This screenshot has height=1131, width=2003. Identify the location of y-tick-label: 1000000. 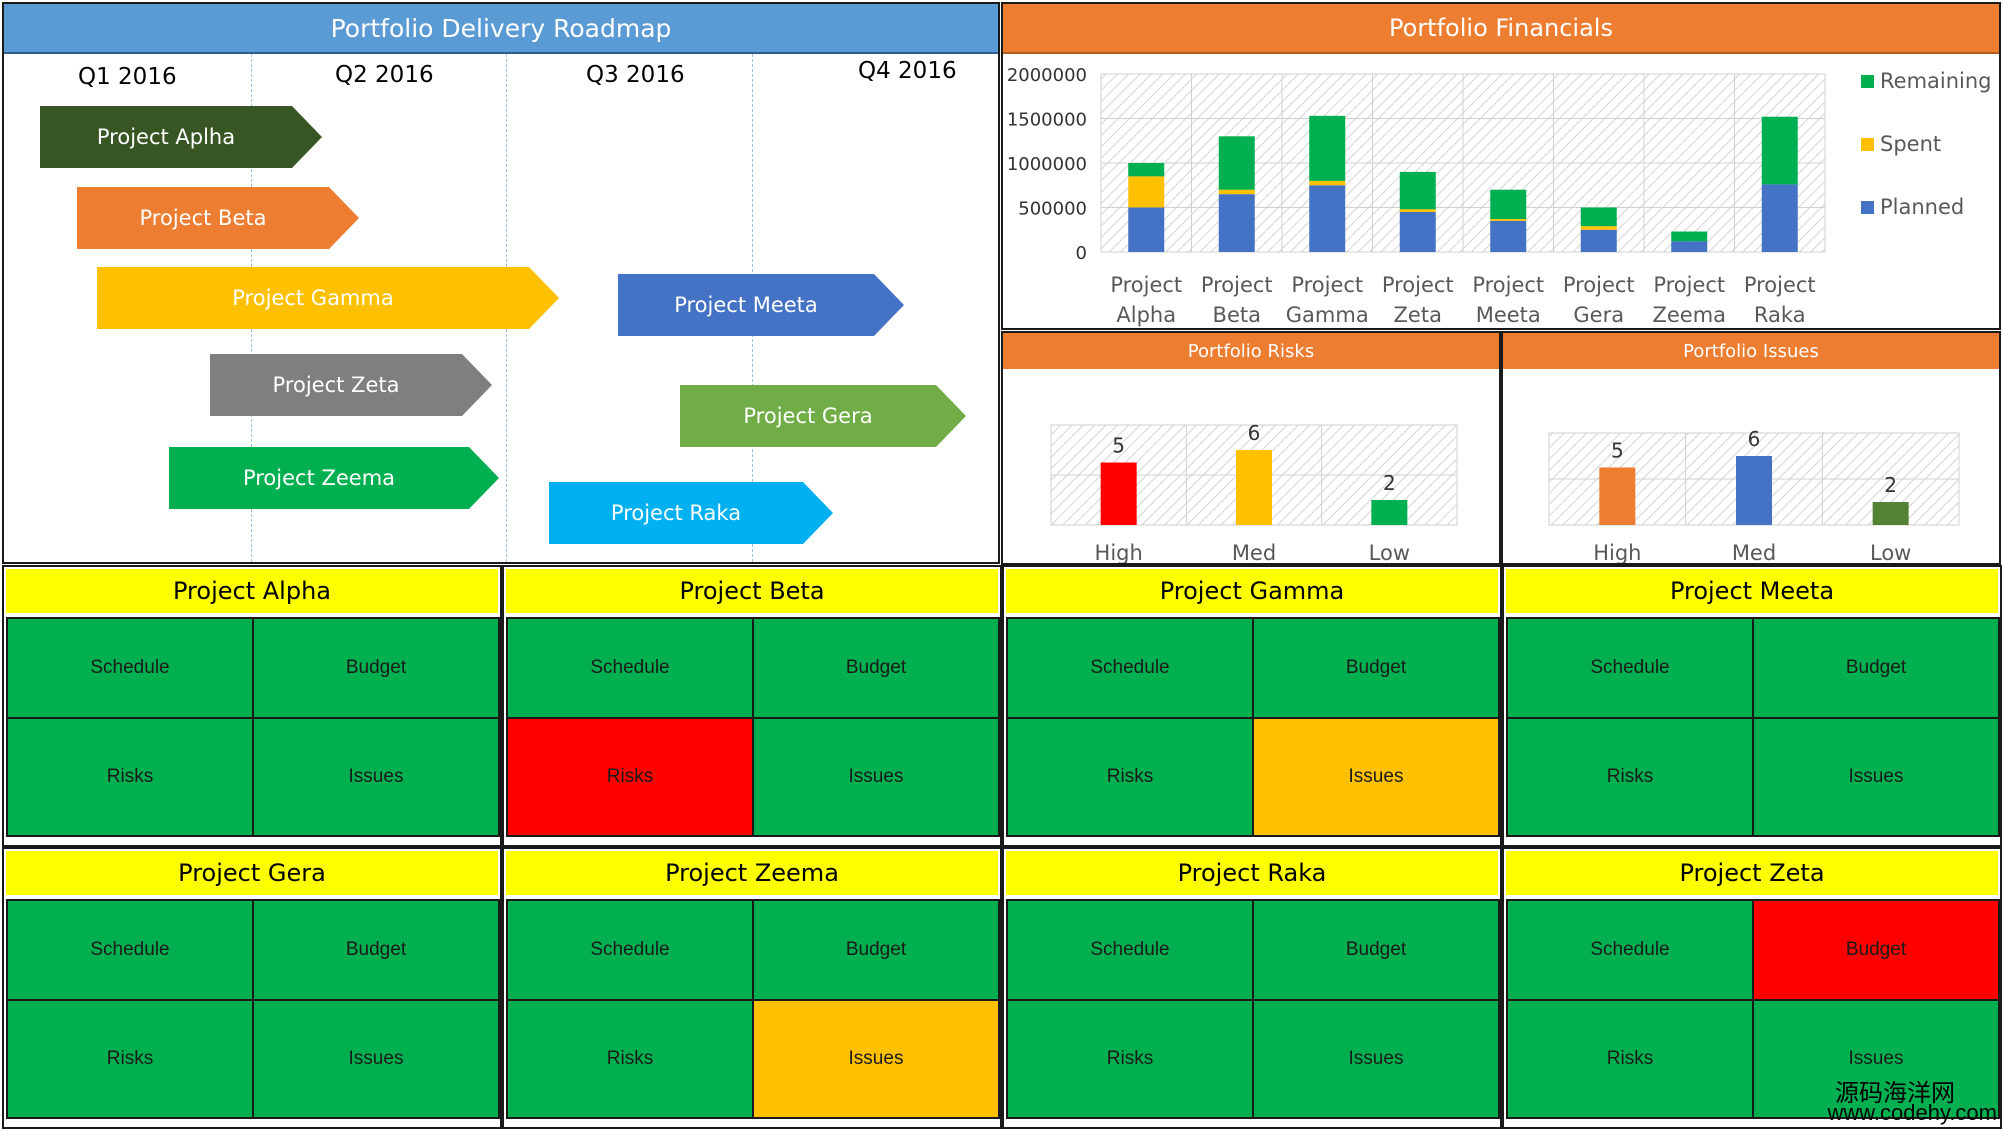
(1047, 164).